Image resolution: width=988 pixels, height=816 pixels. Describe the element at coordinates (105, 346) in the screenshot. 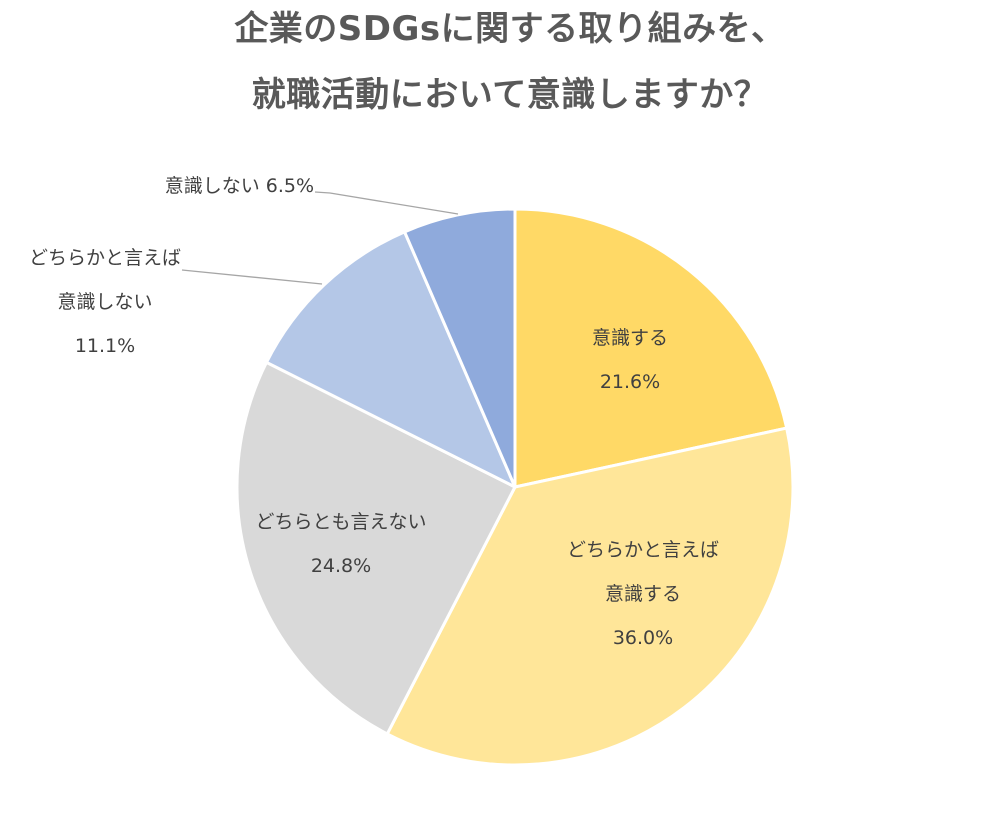

I see `label-value: 11.1%` at that location.